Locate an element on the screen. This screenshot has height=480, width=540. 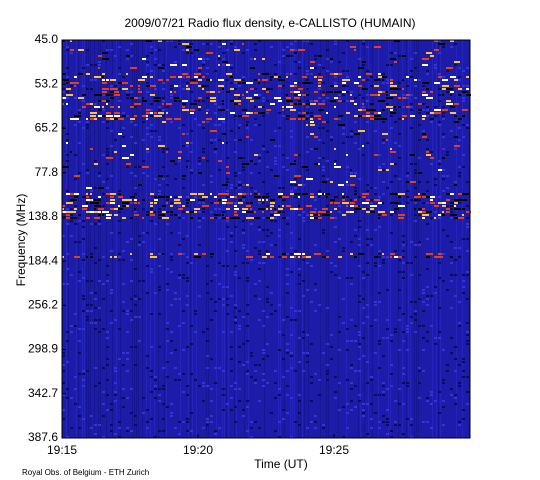
y-tick-label: 77.8 is located at coordinates (47, 172).